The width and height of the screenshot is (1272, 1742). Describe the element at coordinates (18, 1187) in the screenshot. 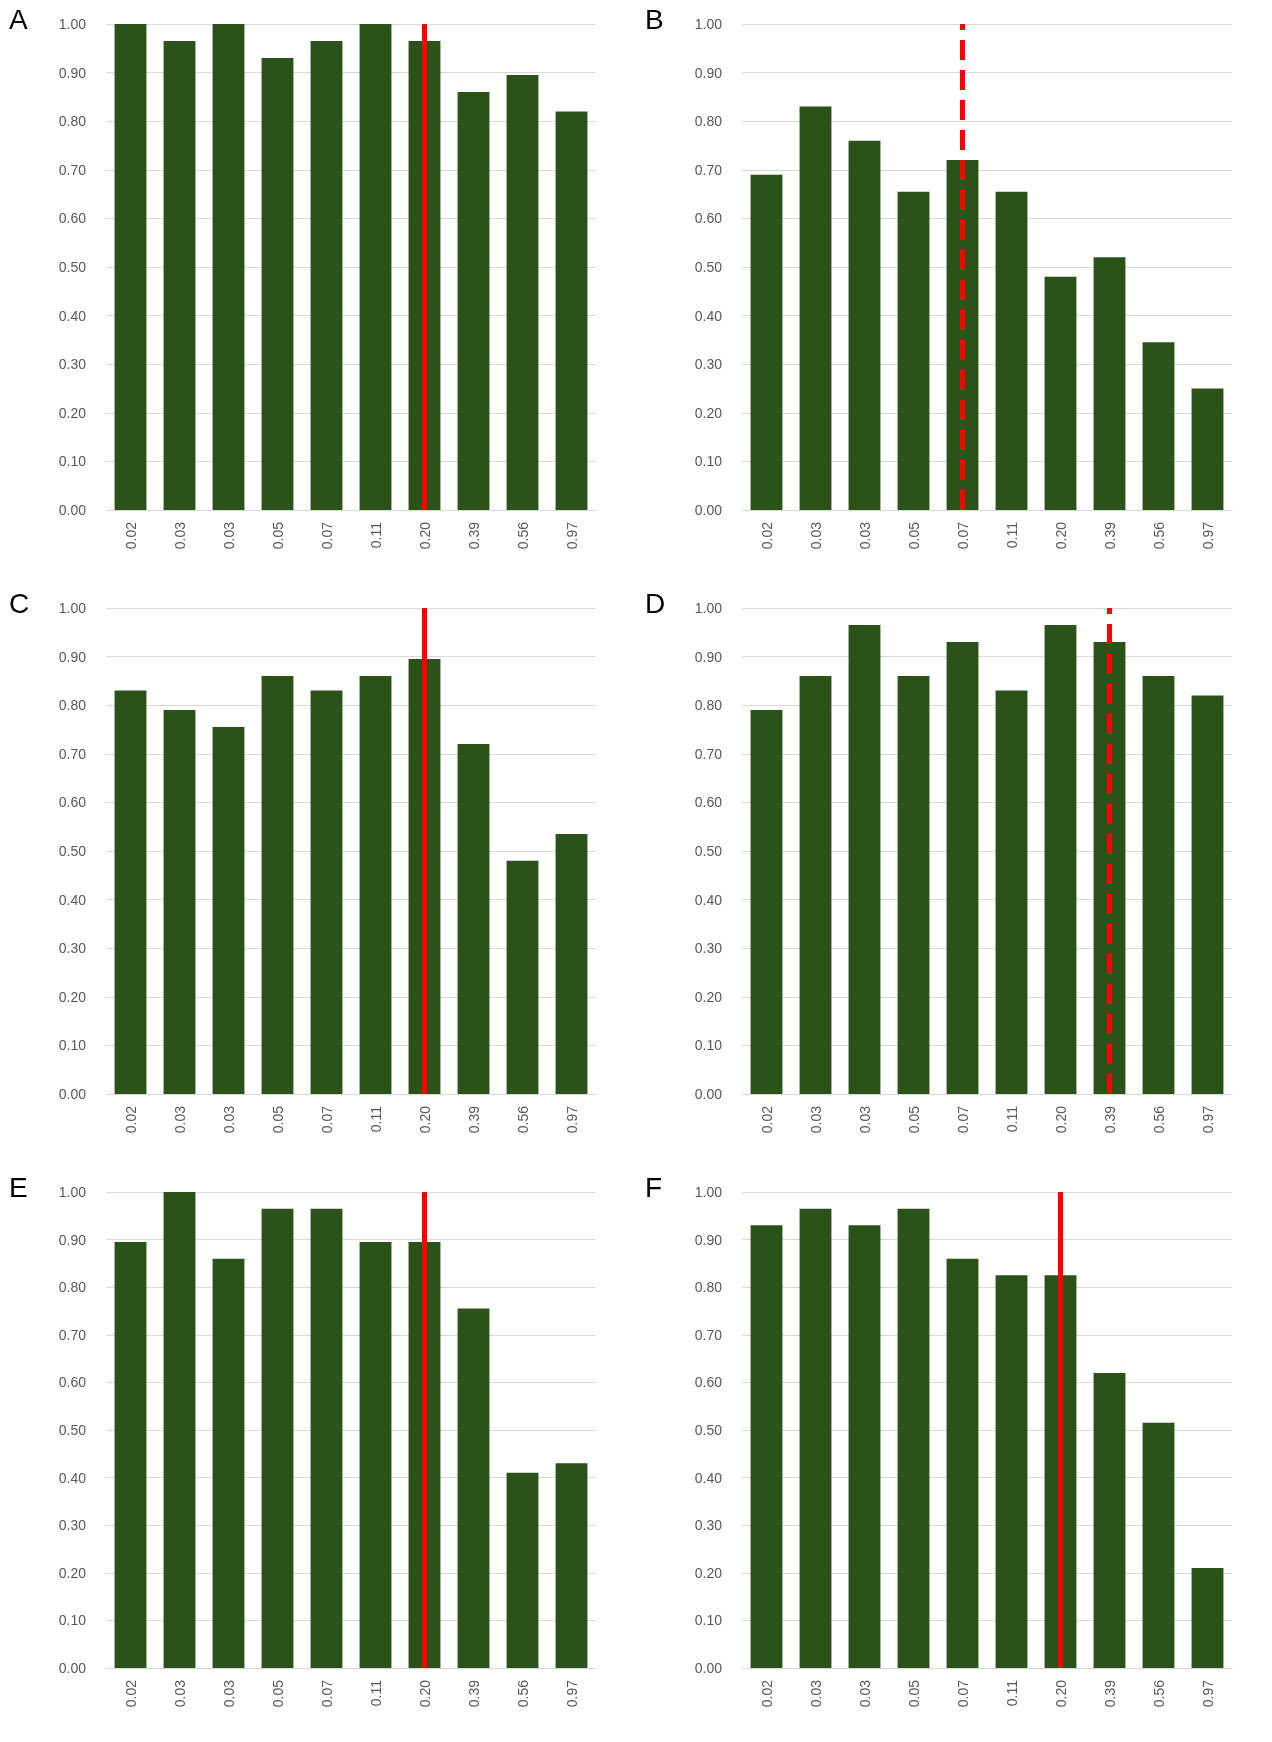

I see `chart-title: E` at that location.